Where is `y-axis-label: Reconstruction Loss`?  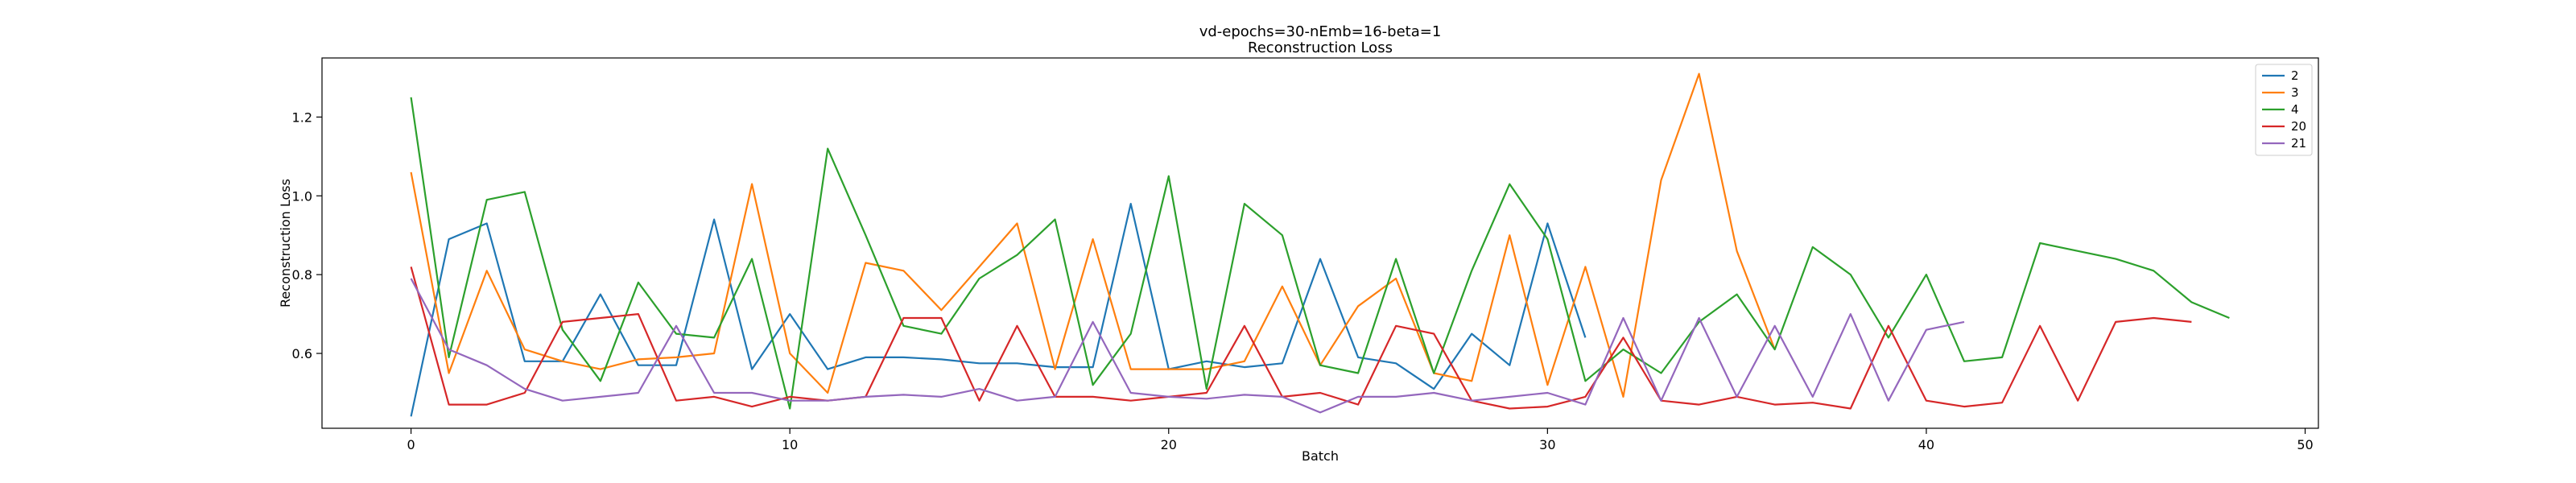
y-axis-label: Reconstruction Loss is located at coordinates (285, 243).